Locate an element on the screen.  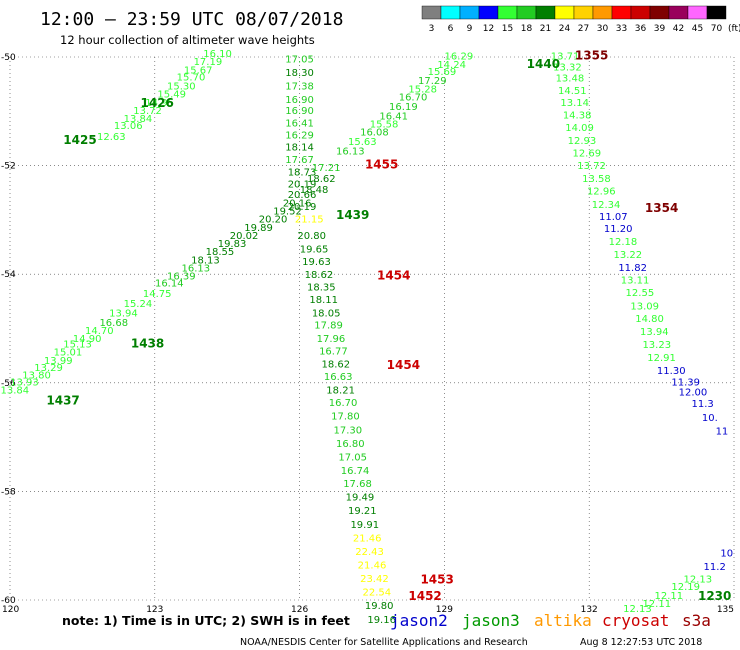
scale-unit: (ft) is located at coordinates (734, 29).